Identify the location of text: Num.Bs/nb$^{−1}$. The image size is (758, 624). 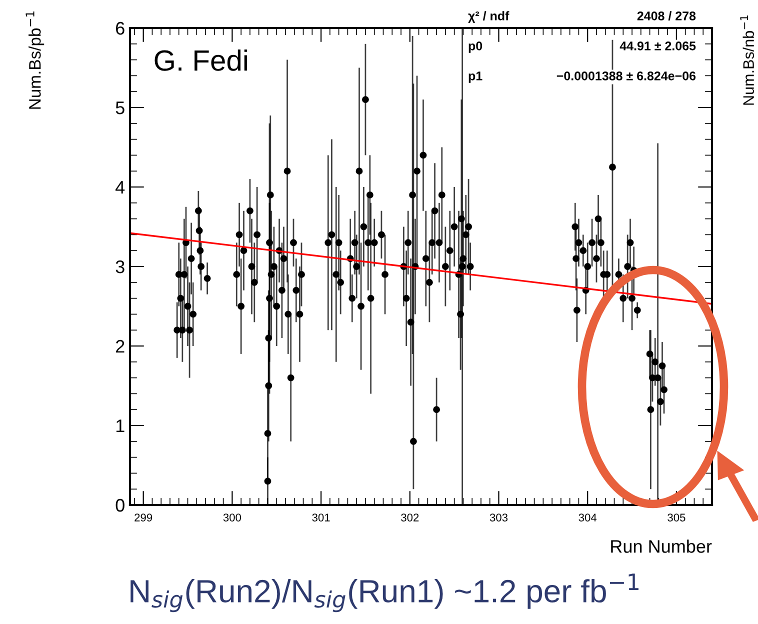
(747, 60).